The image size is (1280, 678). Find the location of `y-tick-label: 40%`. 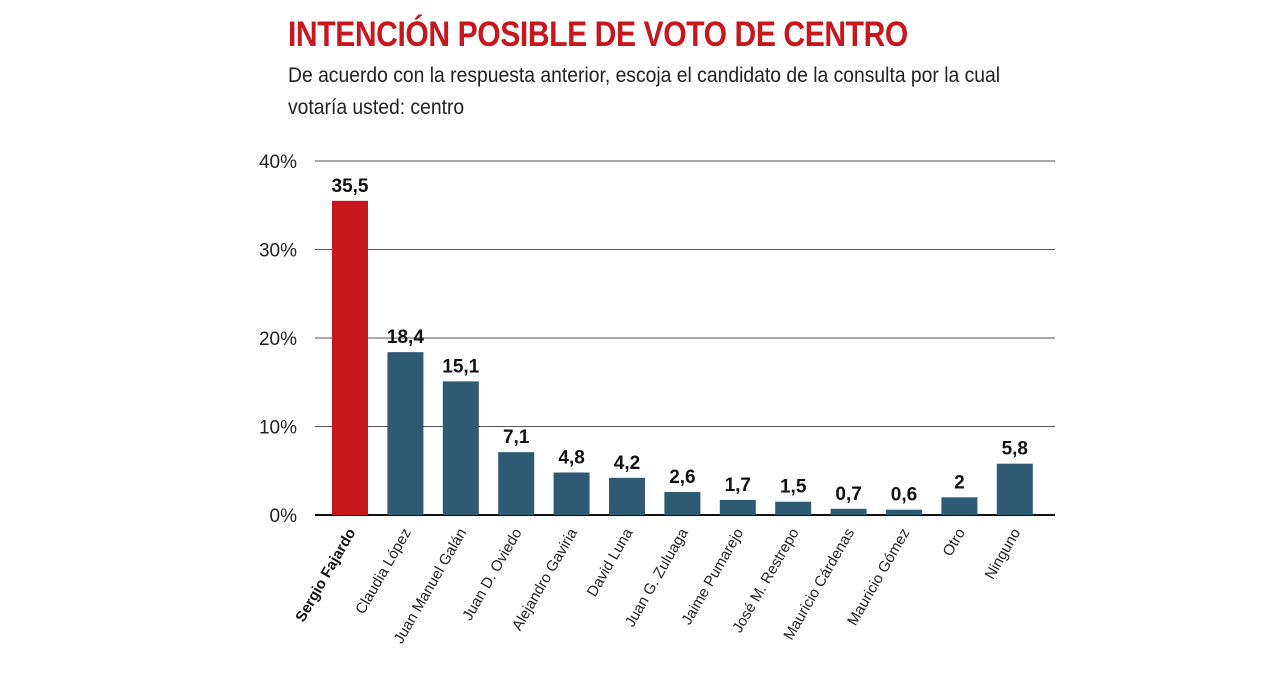

y-tick-label: 40% is located at coordinates (278, 162).